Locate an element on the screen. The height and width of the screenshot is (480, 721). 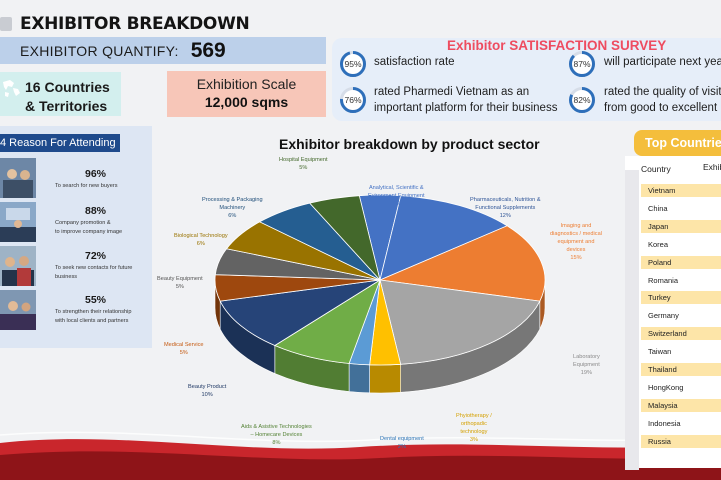
label-pharma-value: 12% is located at coordinates (505, 216).